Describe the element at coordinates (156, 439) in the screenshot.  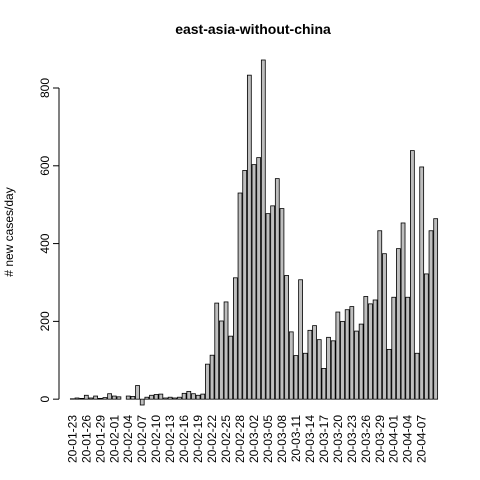
I see `x-tick-label: 20-02-10` at that location.